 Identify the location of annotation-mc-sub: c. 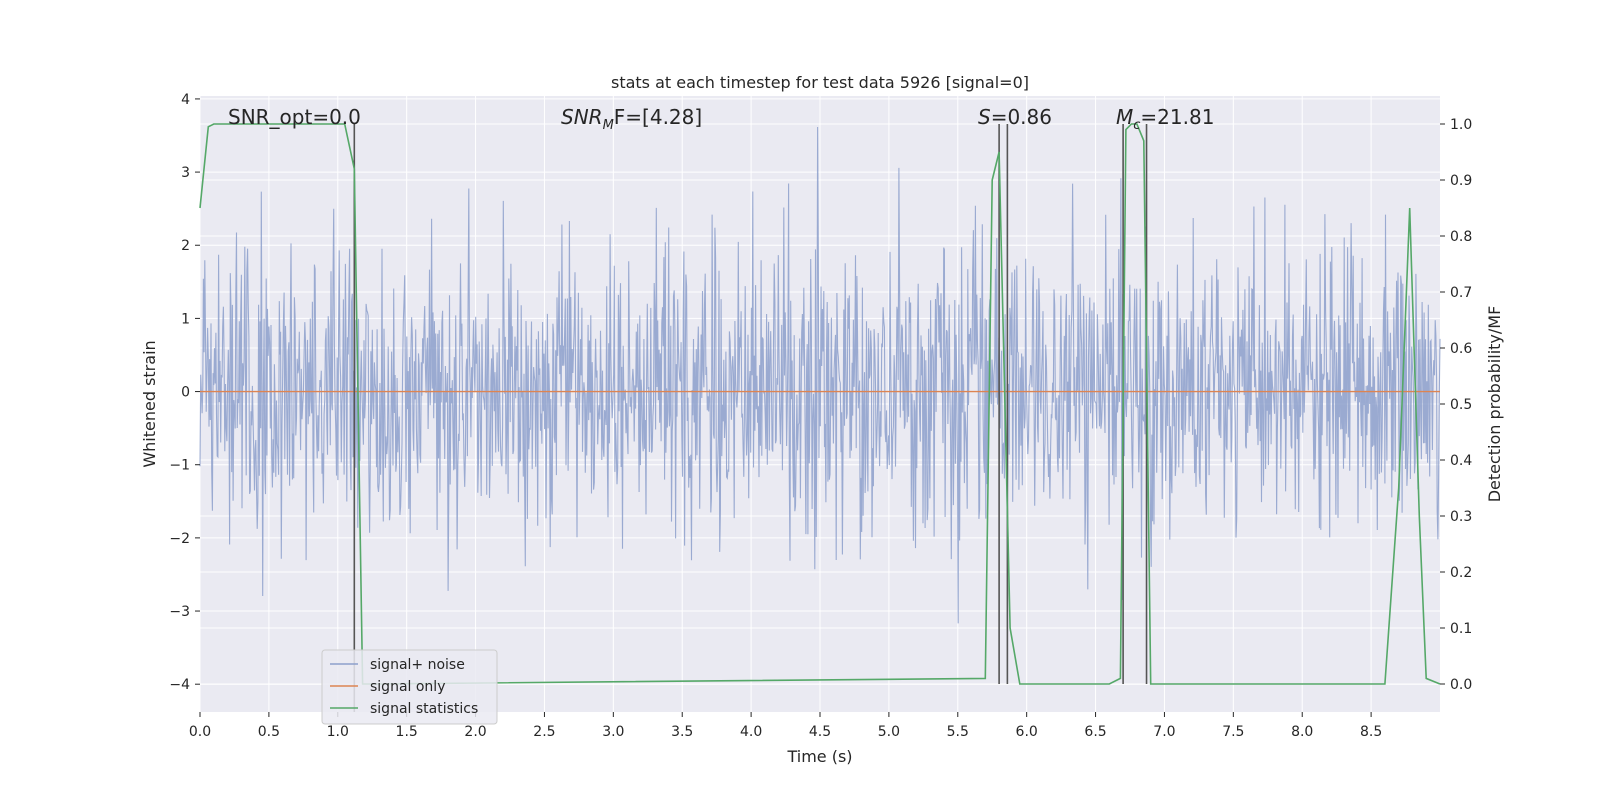
(1136, 125).